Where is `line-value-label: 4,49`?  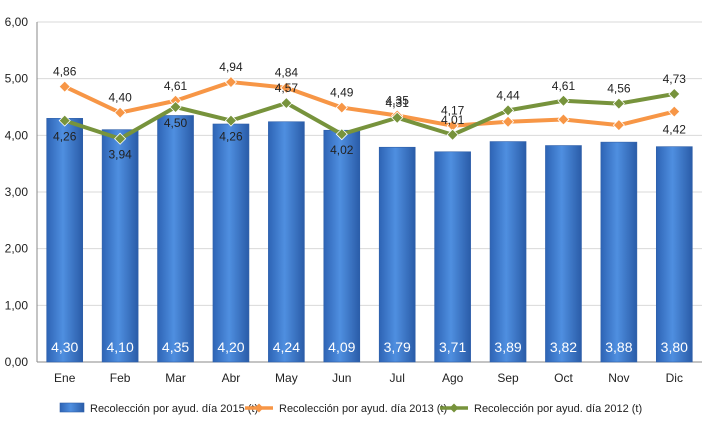
line-value-label: 4,49 is located at coordinates (342, 93).